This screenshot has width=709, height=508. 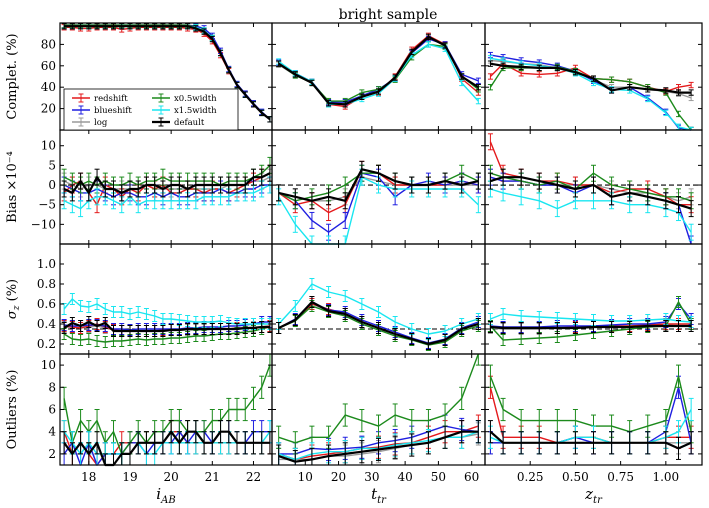 I want to click on row-label: Outliers (%), so click(x=12, y=410).